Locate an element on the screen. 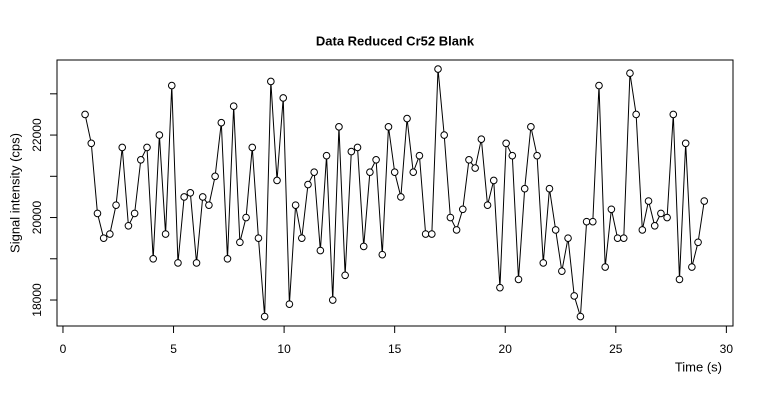  x-tick-label: 30 is located at coordinates (727, 349).